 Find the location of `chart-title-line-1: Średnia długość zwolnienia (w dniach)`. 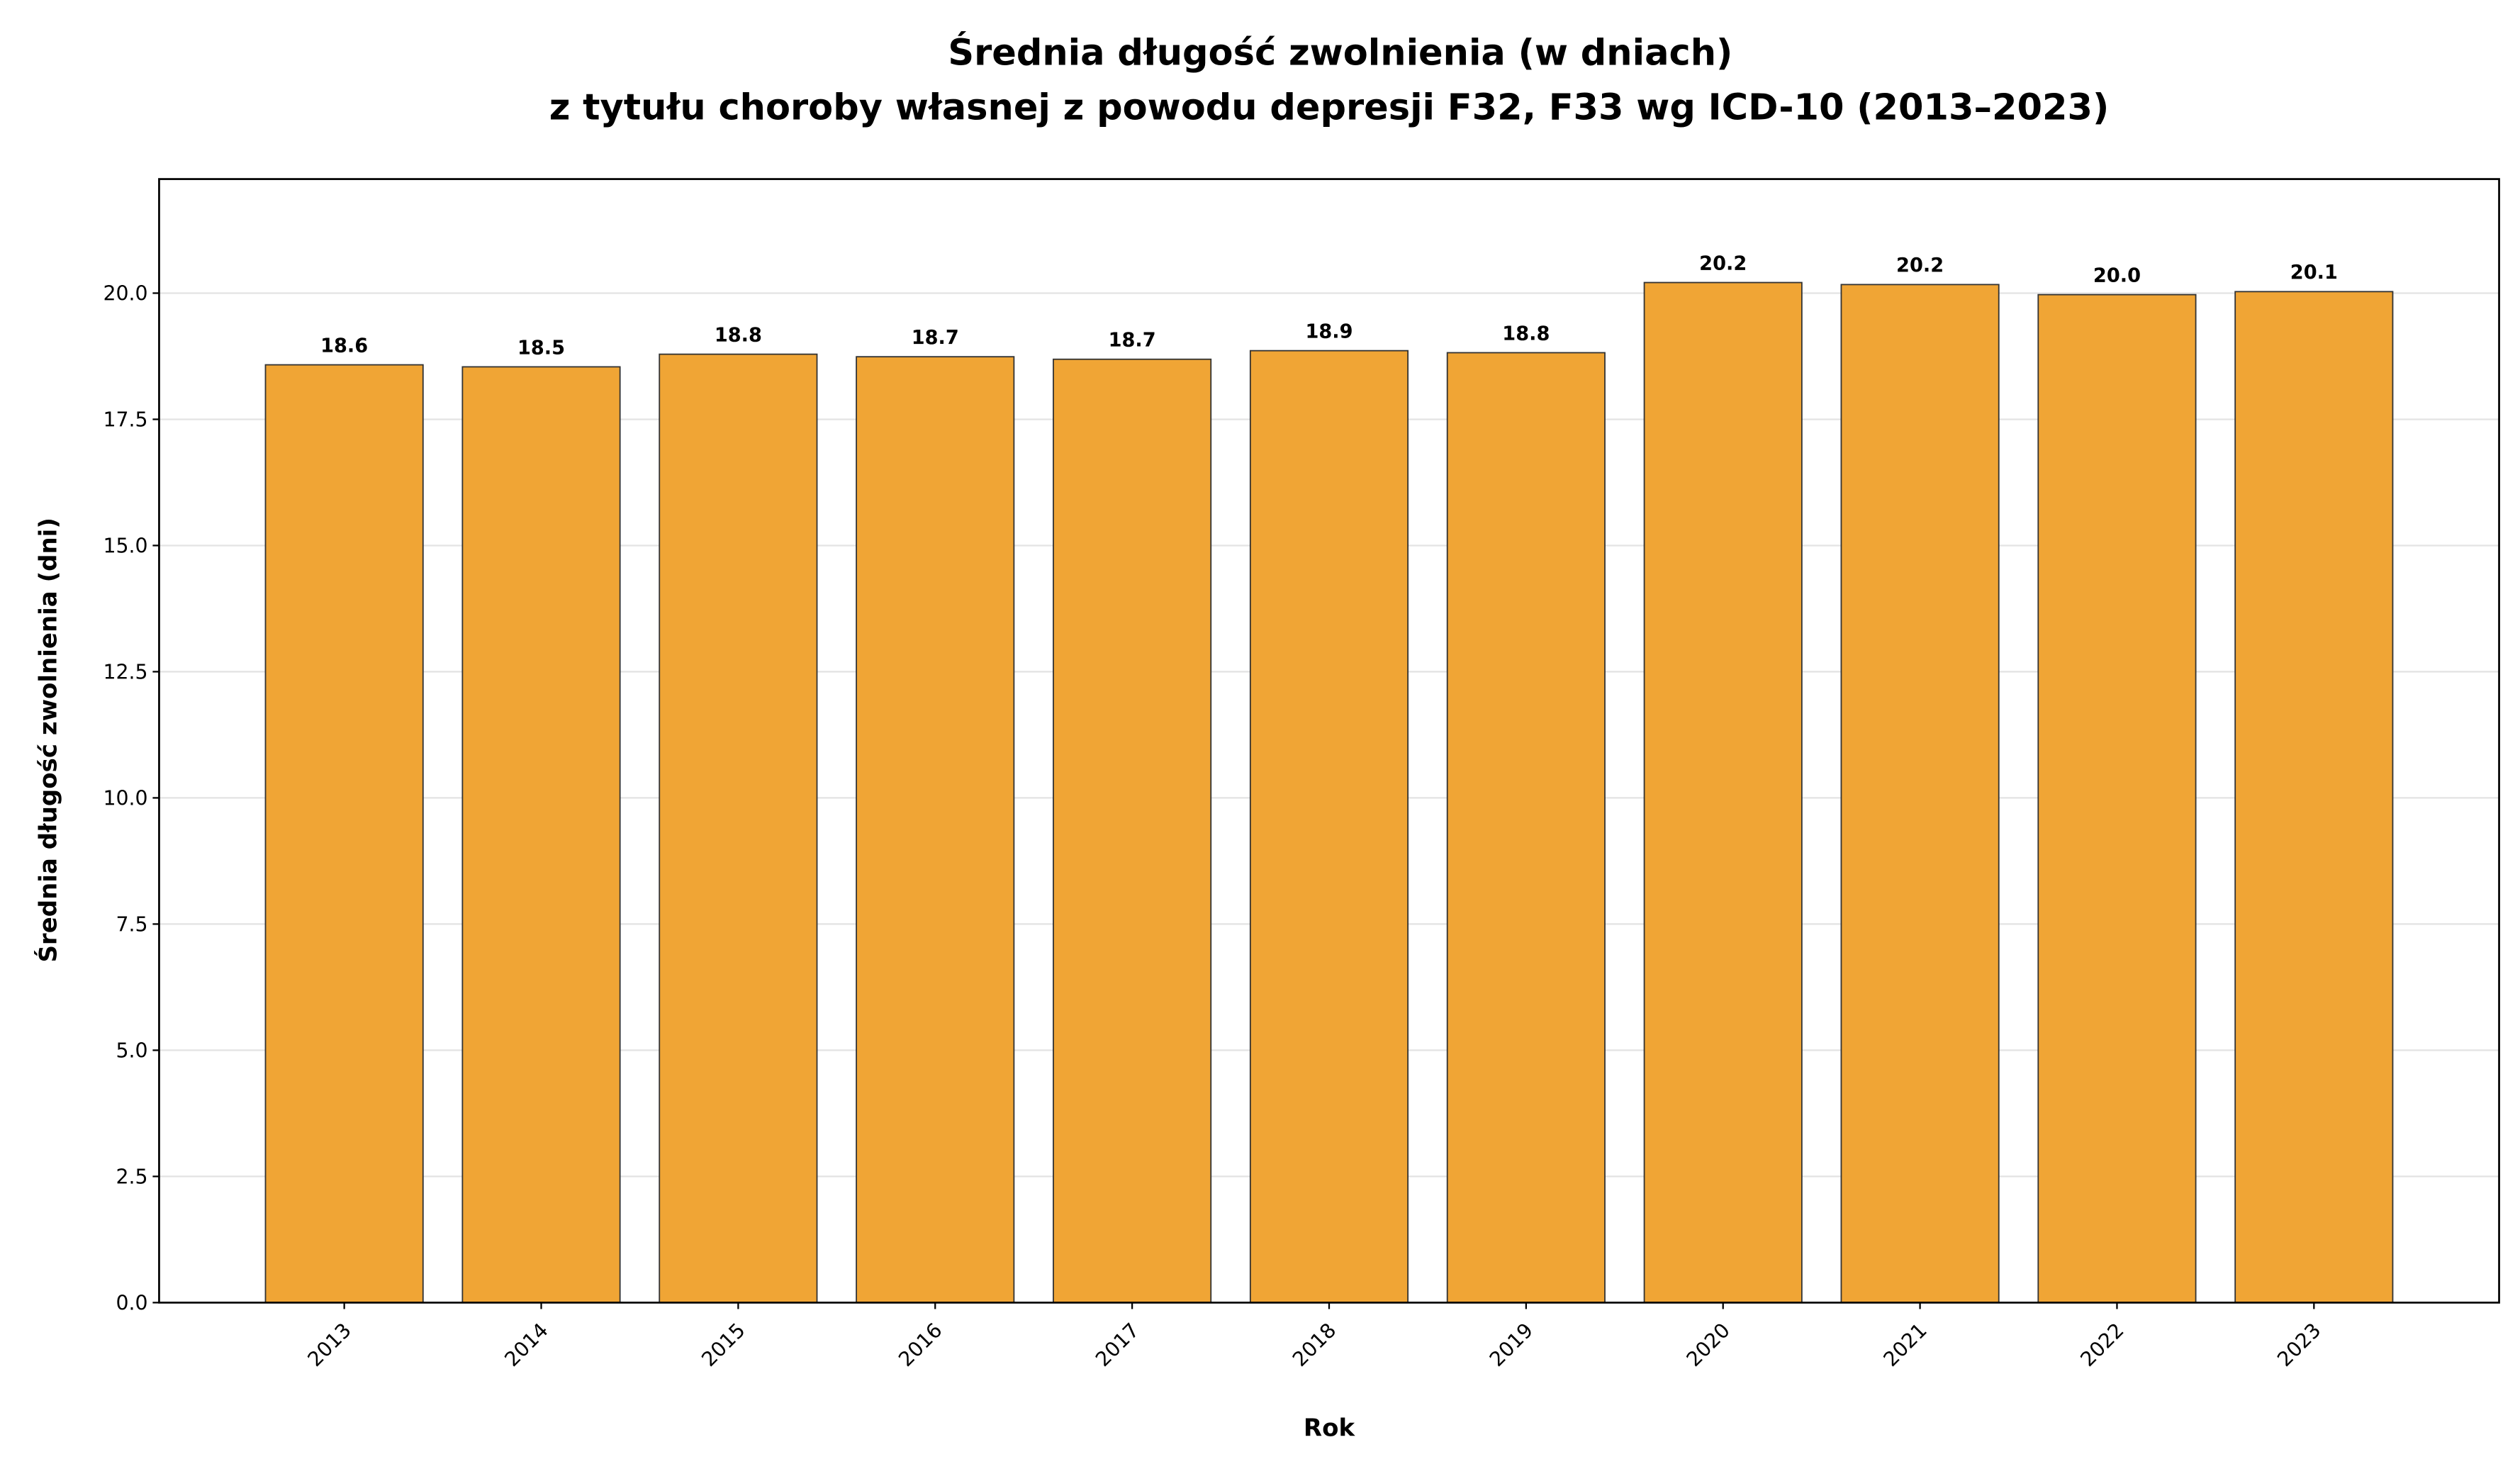

chart-title-line-1: Średnia długość zwolnienia (w dniach) is located at coordinates (1340, 52).